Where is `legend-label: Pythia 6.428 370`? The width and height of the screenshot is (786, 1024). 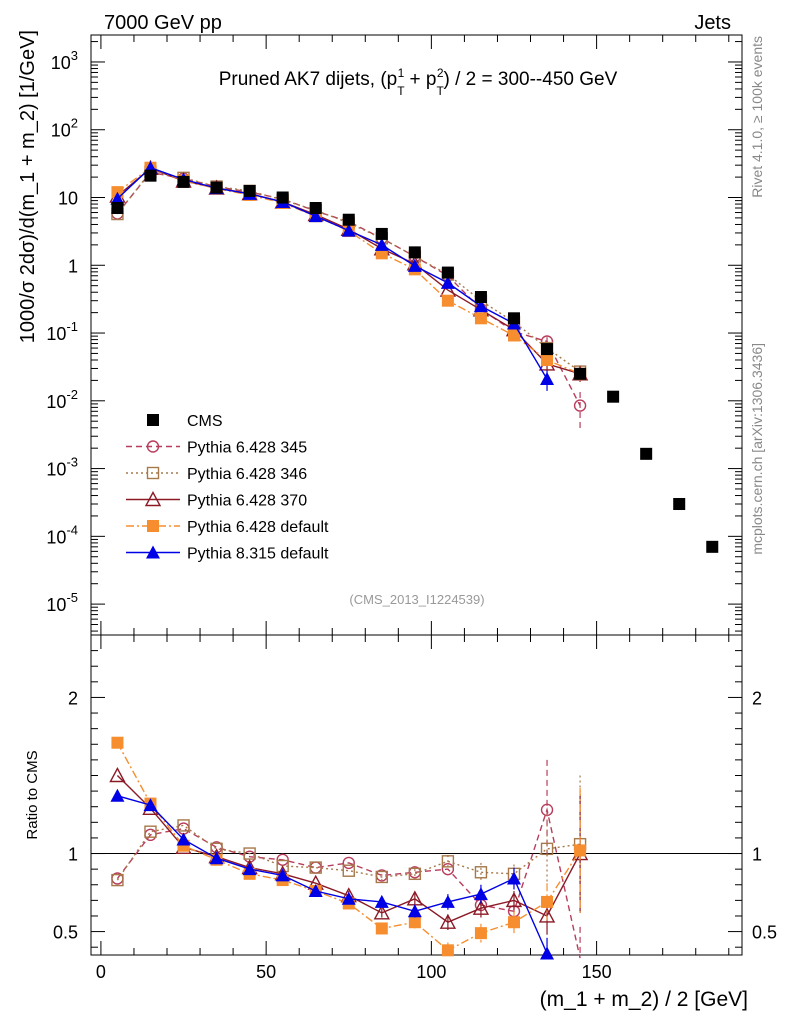 legend-label: Pythia 6.428 370 is located at coordinates (247, 501).